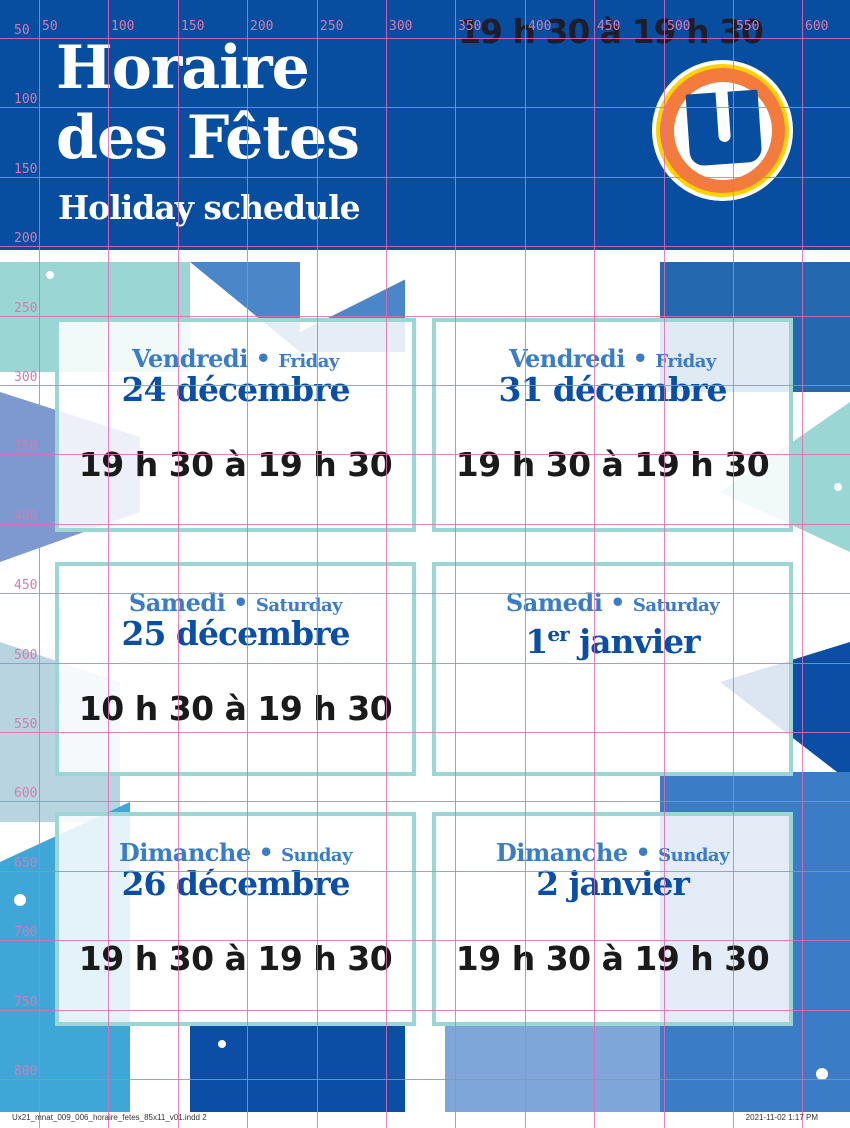 This screenshot has height=1128, width=850. Describe the element at coordinates (613, 389) in the screenshot. I see `date: 31 décembre` at that location.